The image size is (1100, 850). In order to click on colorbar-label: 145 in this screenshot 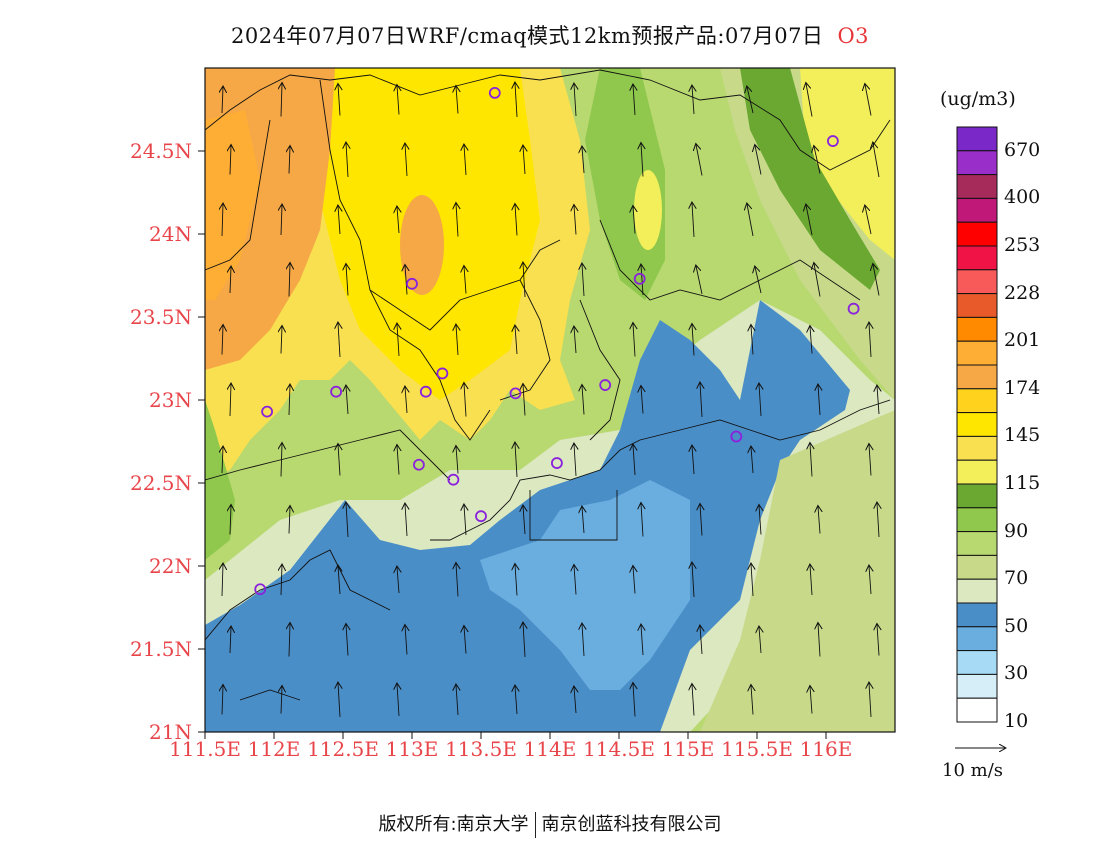, I will do `click(1022, 435)`.